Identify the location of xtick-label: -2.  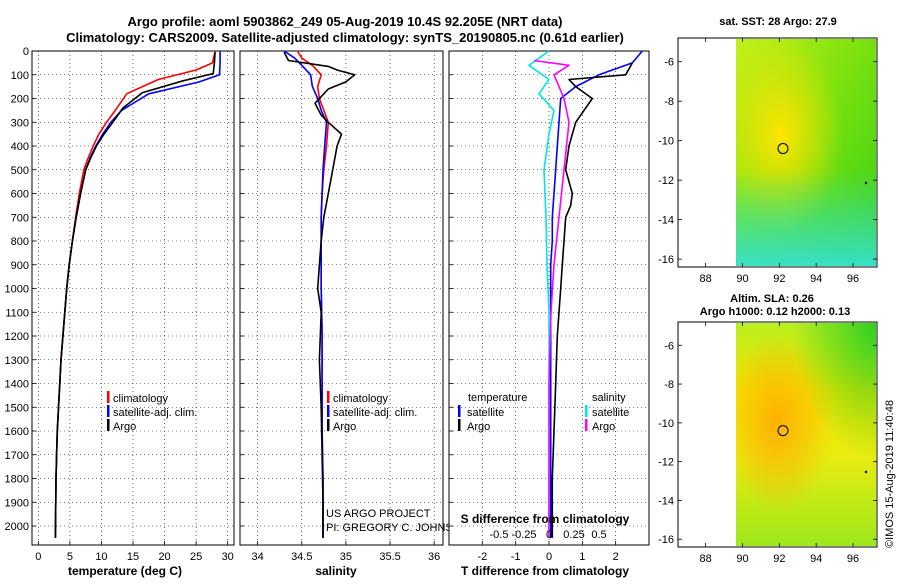
(482, 557).